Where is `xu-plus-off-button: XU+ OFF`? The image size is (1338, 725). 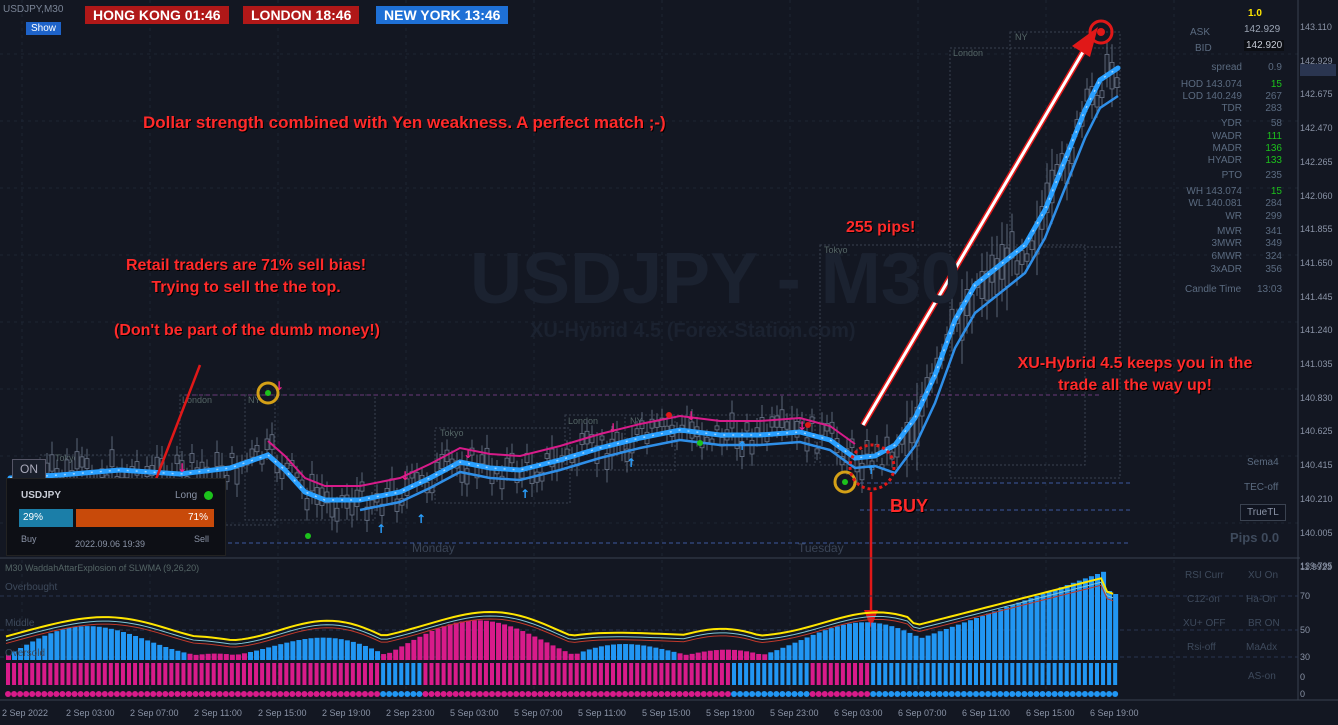 xu-plus-off-button: XU+ OFF is located at coordinates (1204, 623).